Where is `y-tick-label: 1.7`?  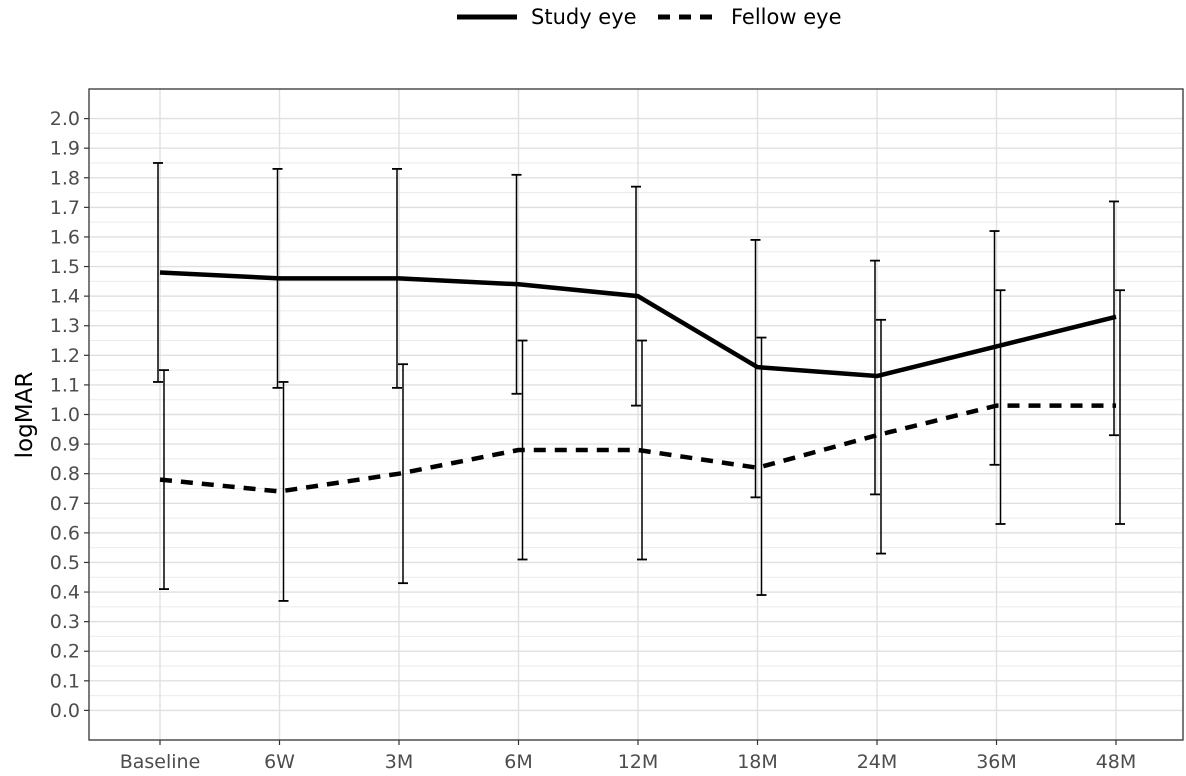 y-tick-label: 1.7 is located at coordinates (65, 208).